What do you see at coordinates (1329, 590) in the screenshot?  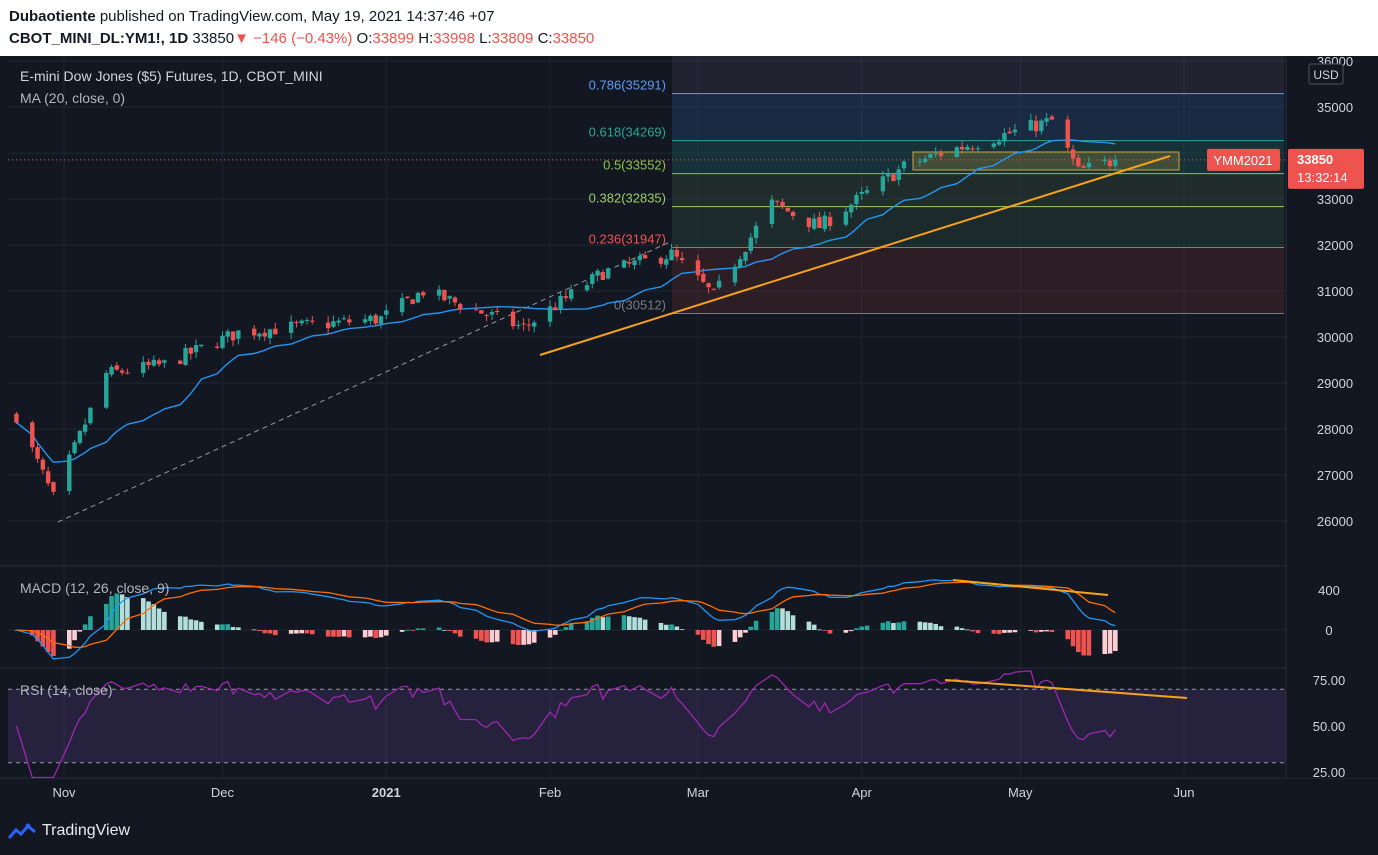 I see `macd-tick-label: 400` at bounding box center [1329, 590].